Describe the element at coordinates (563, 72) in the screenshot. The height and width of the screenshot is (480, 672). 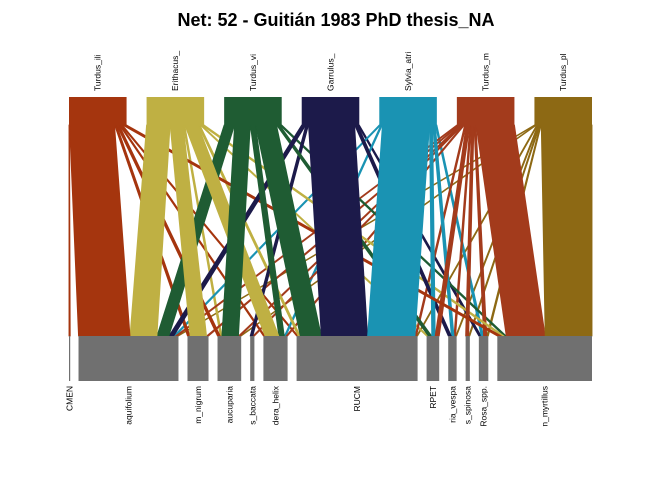
I see `higher-label: Turdus_pl` at that location.